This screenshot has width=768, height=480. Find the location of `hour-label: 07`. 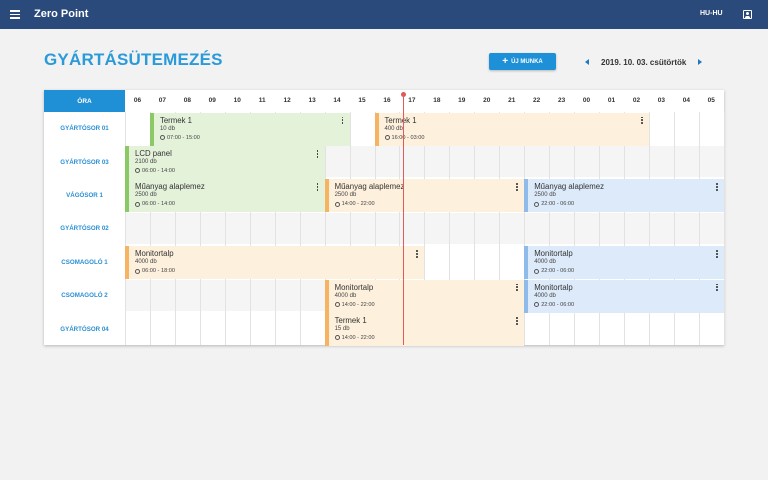

hour-label: 07 is located at coordinates (162, 100).